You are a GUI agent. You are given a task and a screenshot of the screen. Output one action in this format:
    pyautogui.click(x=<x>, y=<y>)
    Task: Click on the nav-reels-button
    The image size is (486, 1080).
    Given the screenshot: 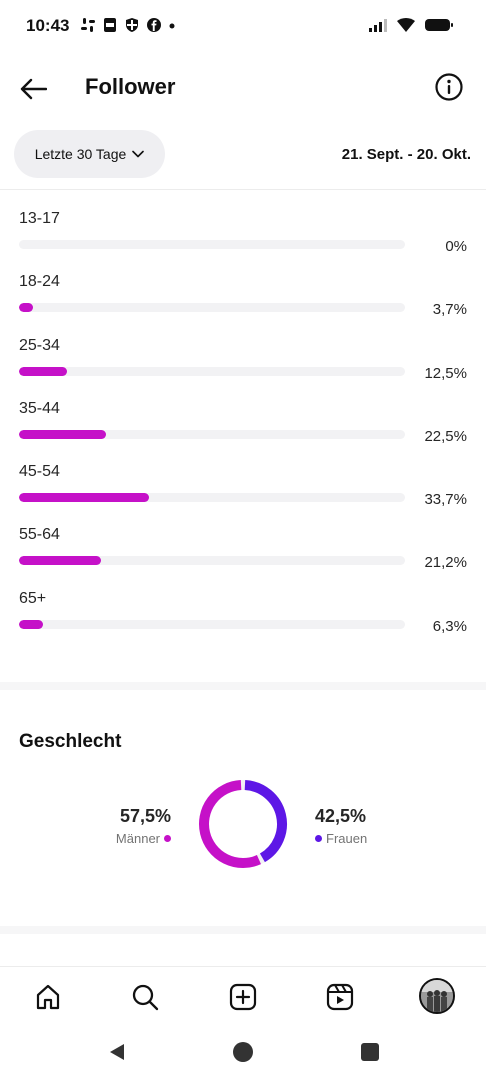 What is the action you would take?
    pyautogui.click(x=340, y=997)
    